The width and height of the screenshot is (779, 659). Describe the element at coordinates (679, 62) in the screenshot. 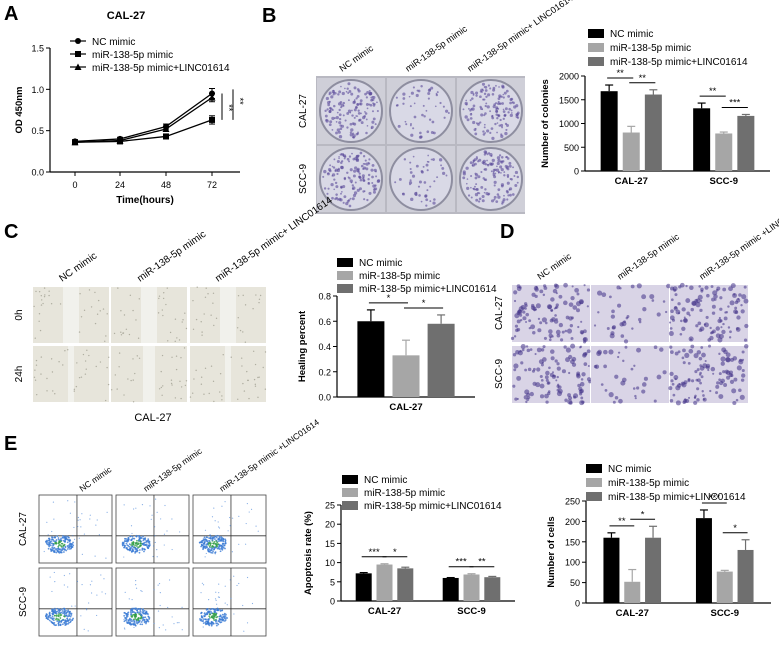

I see `legend-entry: miR-138-5p mimic+LINC01614` at that location.